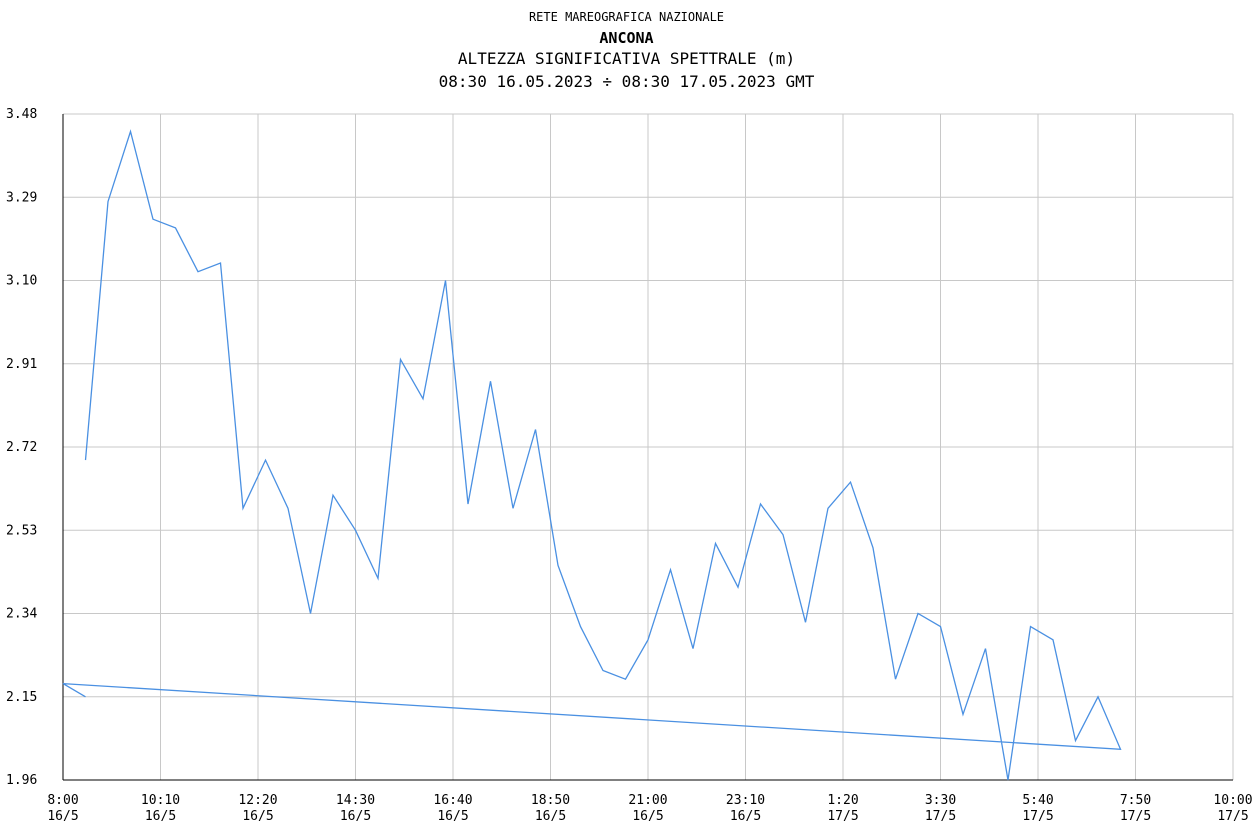  I want to click on x-tick-time-label: 8:00, so click(62, 800).